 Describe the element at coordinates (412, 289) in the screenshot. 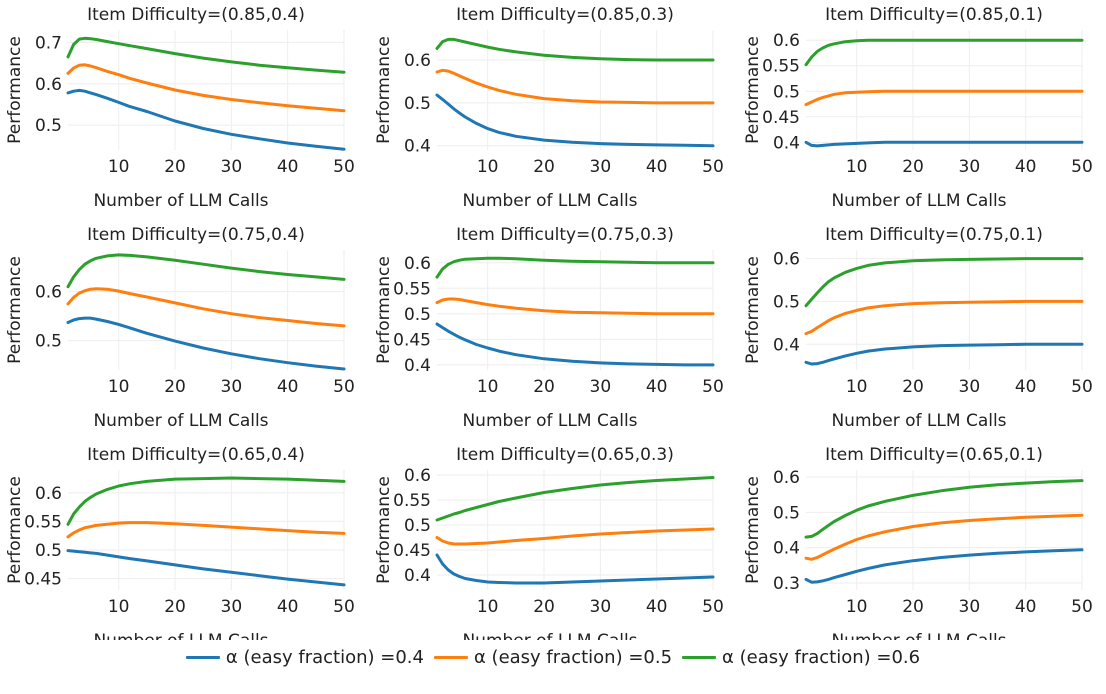

I see `y-tick-label-4-3: 0.55` at that location.